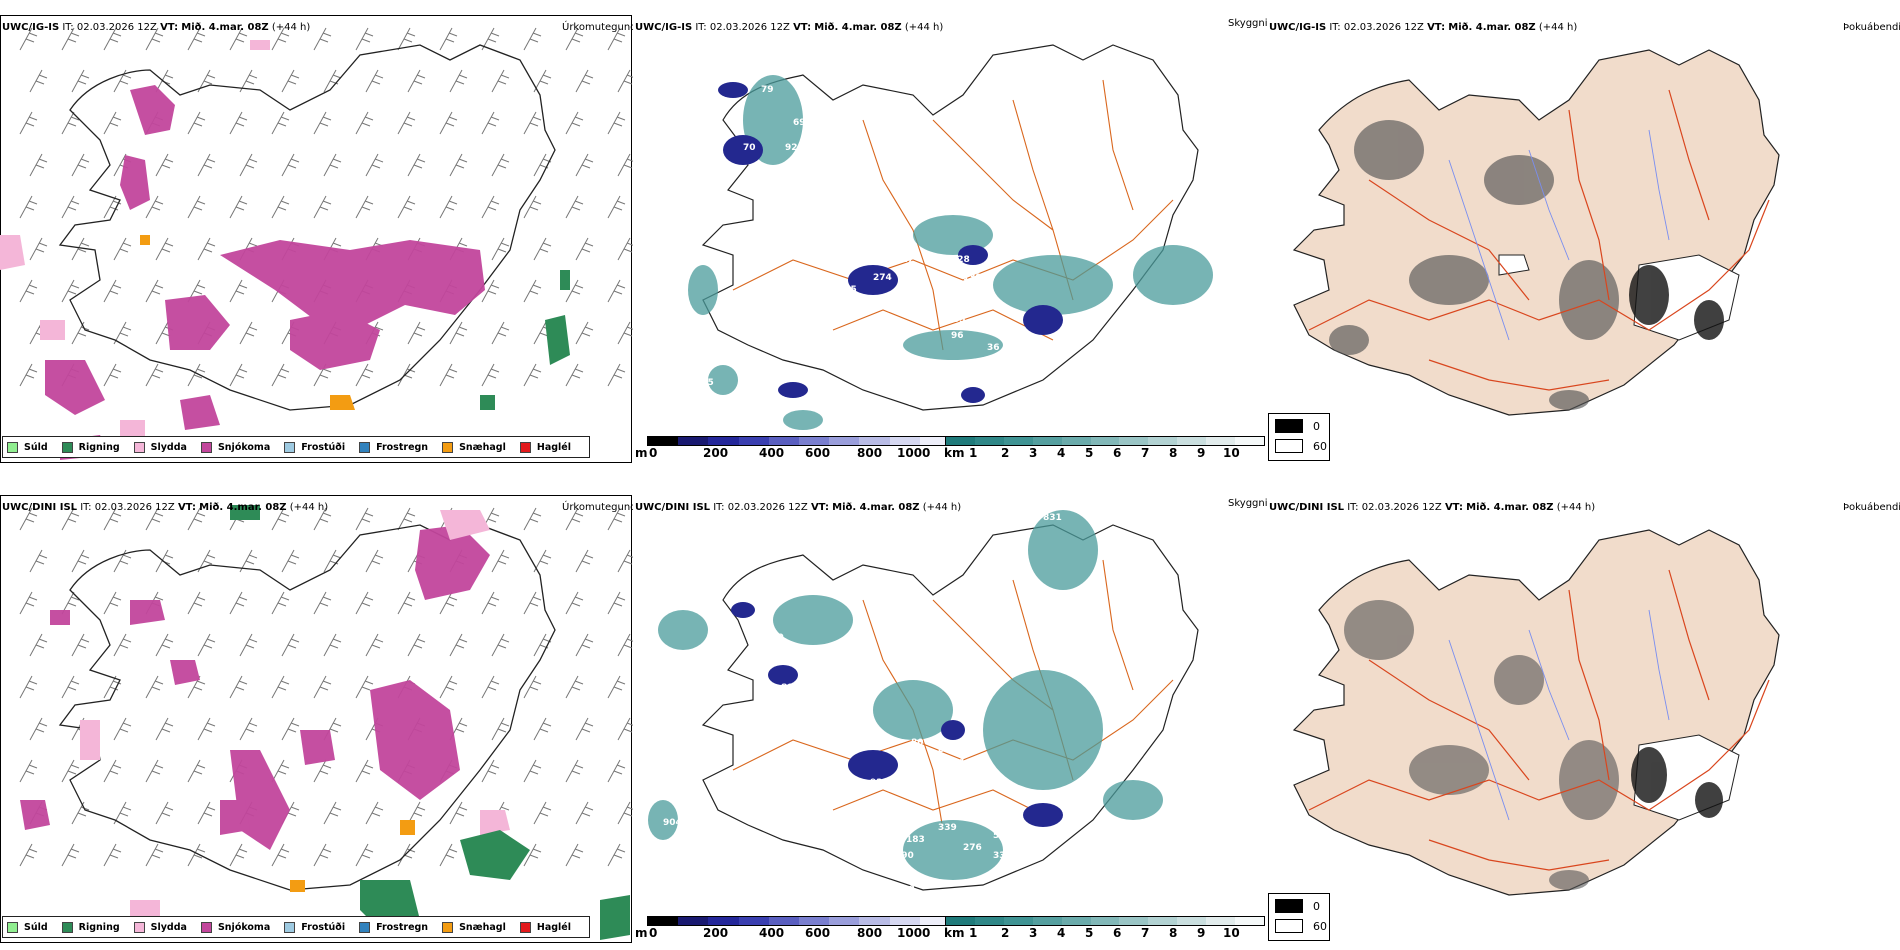  Describe the element at coordinates (1299, 917) in the screenshot. I see `fog-key-row2: 0 60` at that location.